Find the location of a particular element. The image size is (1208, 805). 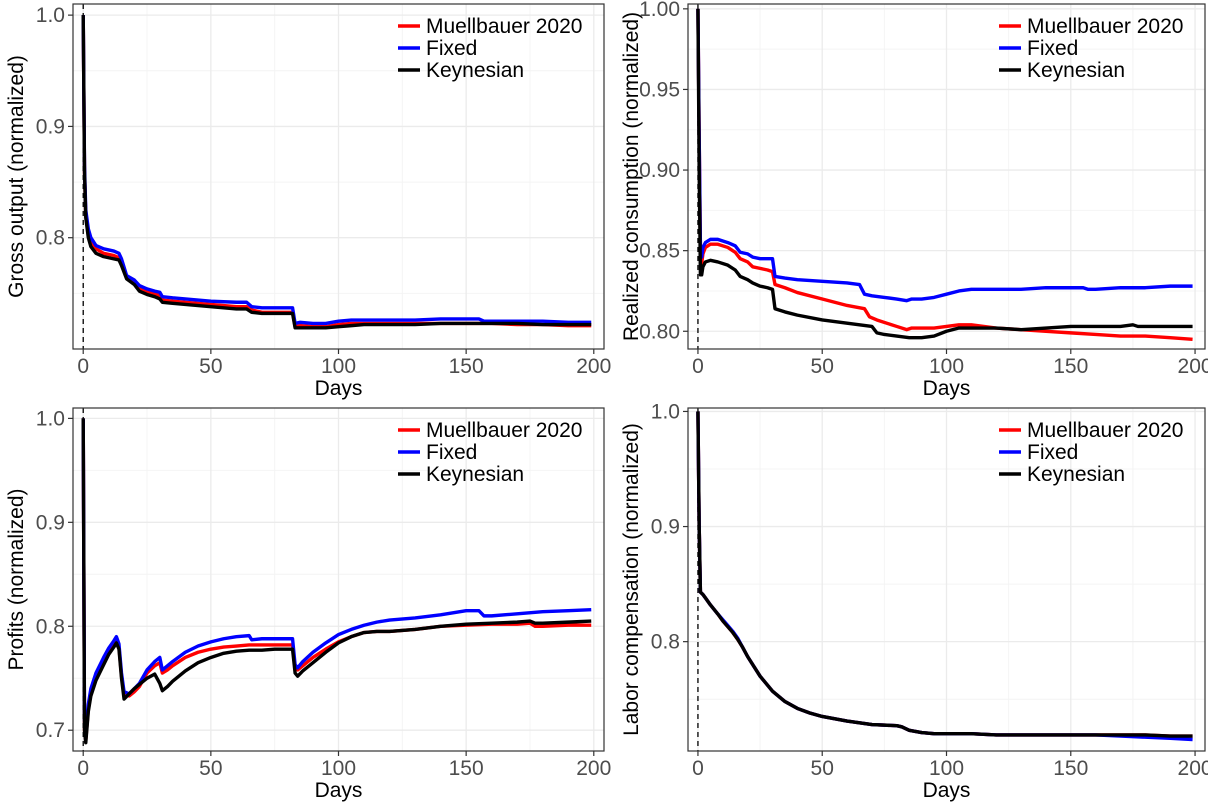

y-tick-label: 0.85 is located at coordinates (659, 251).